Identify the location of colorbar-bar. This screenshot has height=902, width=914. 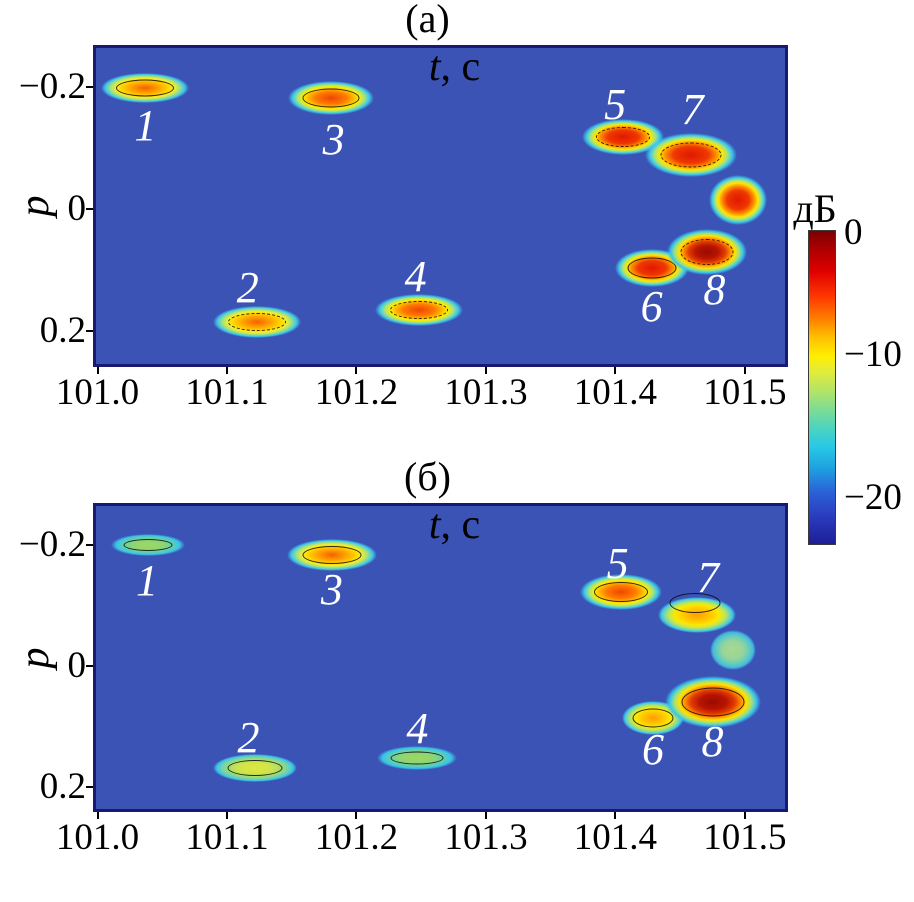
(822, 387).